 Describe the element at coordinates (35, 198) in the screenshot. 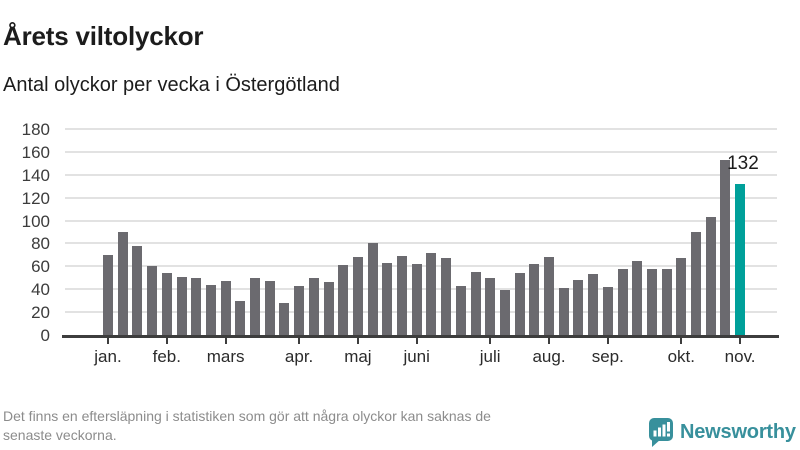

I see `y-axis-label-120: 120` at that location.